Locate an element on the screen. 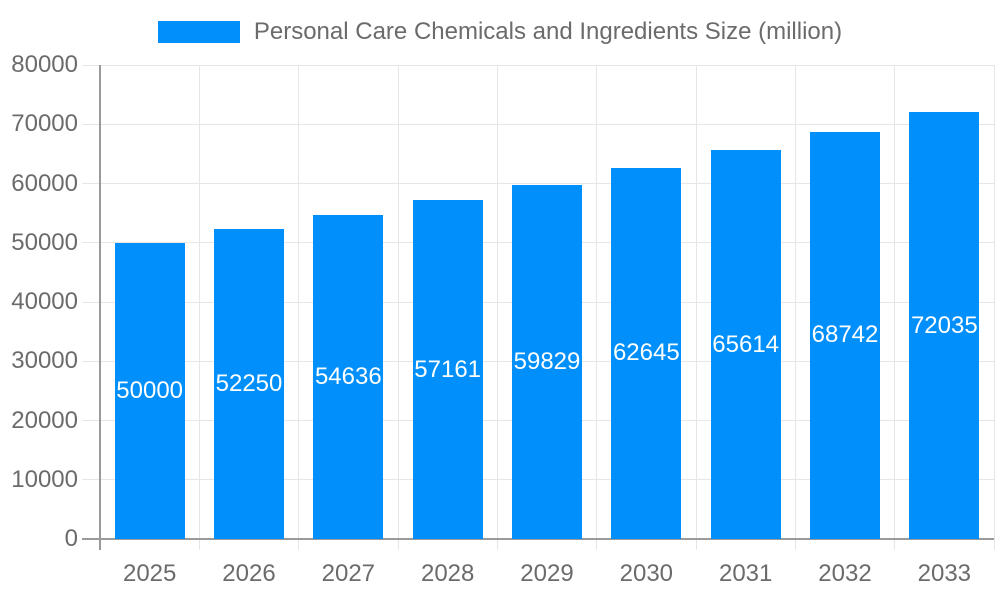  bar-value-label: 62645 is located at coordinates (646, 353).